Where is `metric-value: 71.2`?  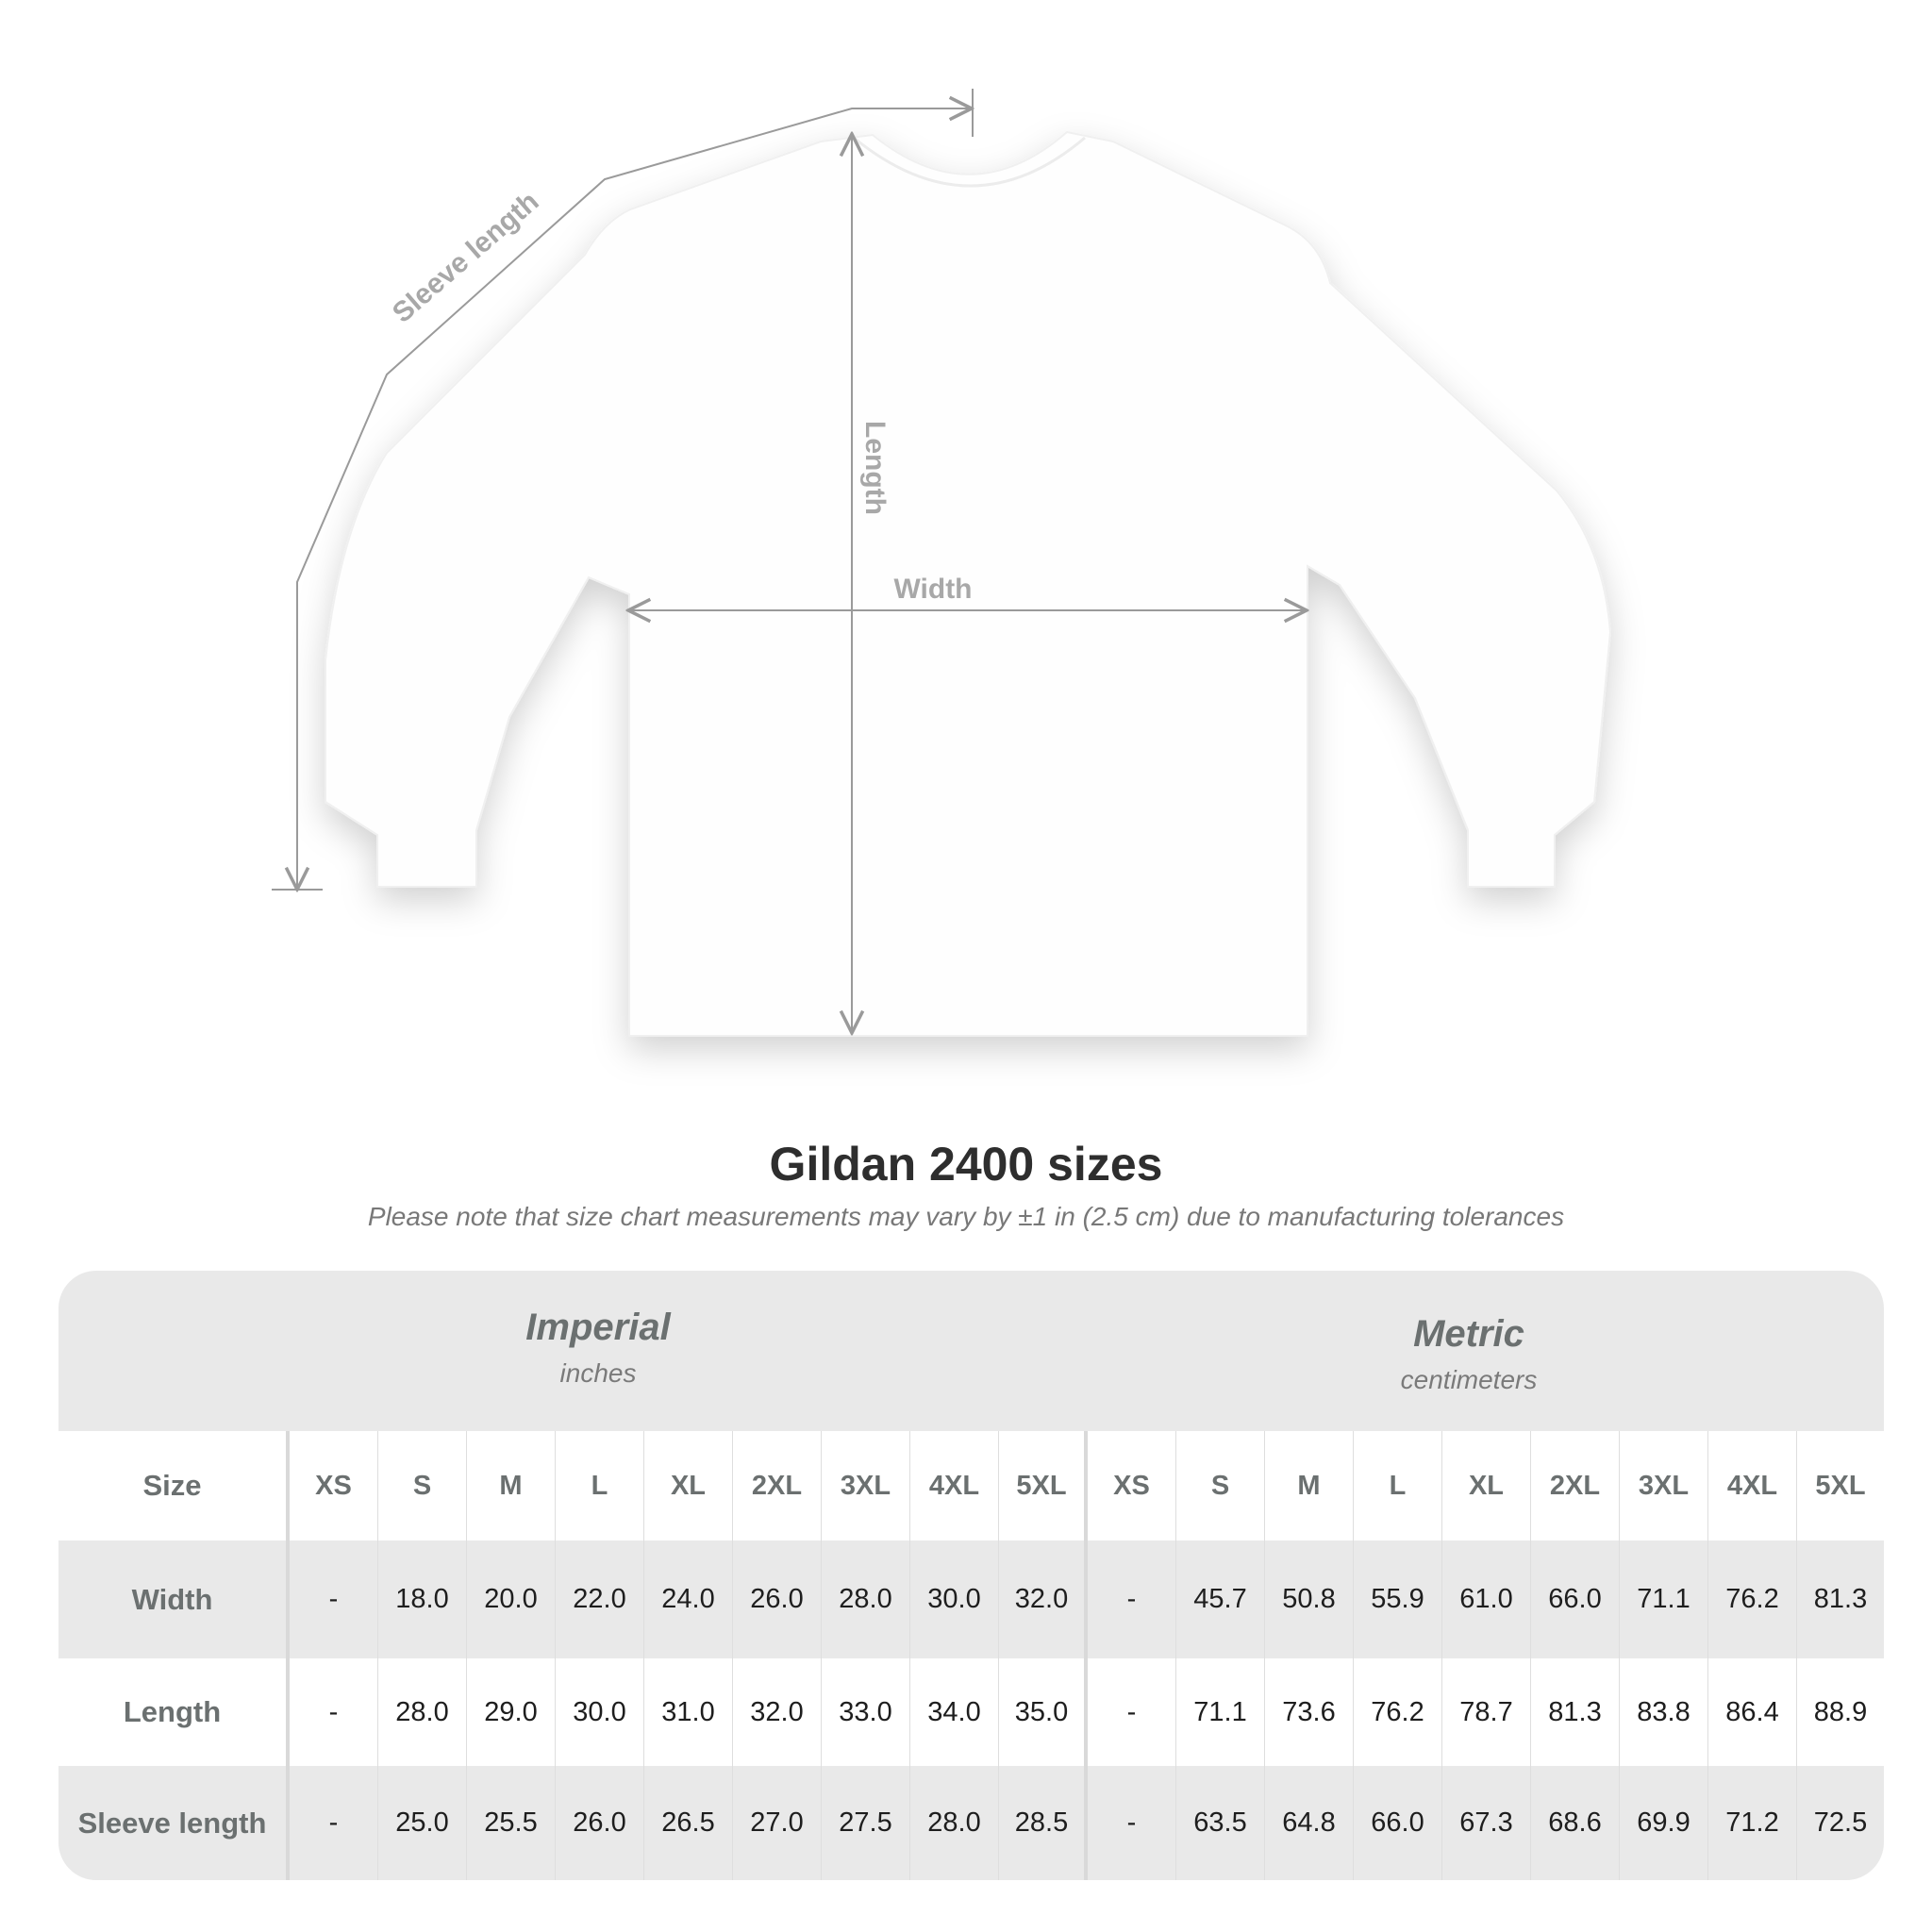 metric-value: 71.2 is located at coordinates (1753, 1823).